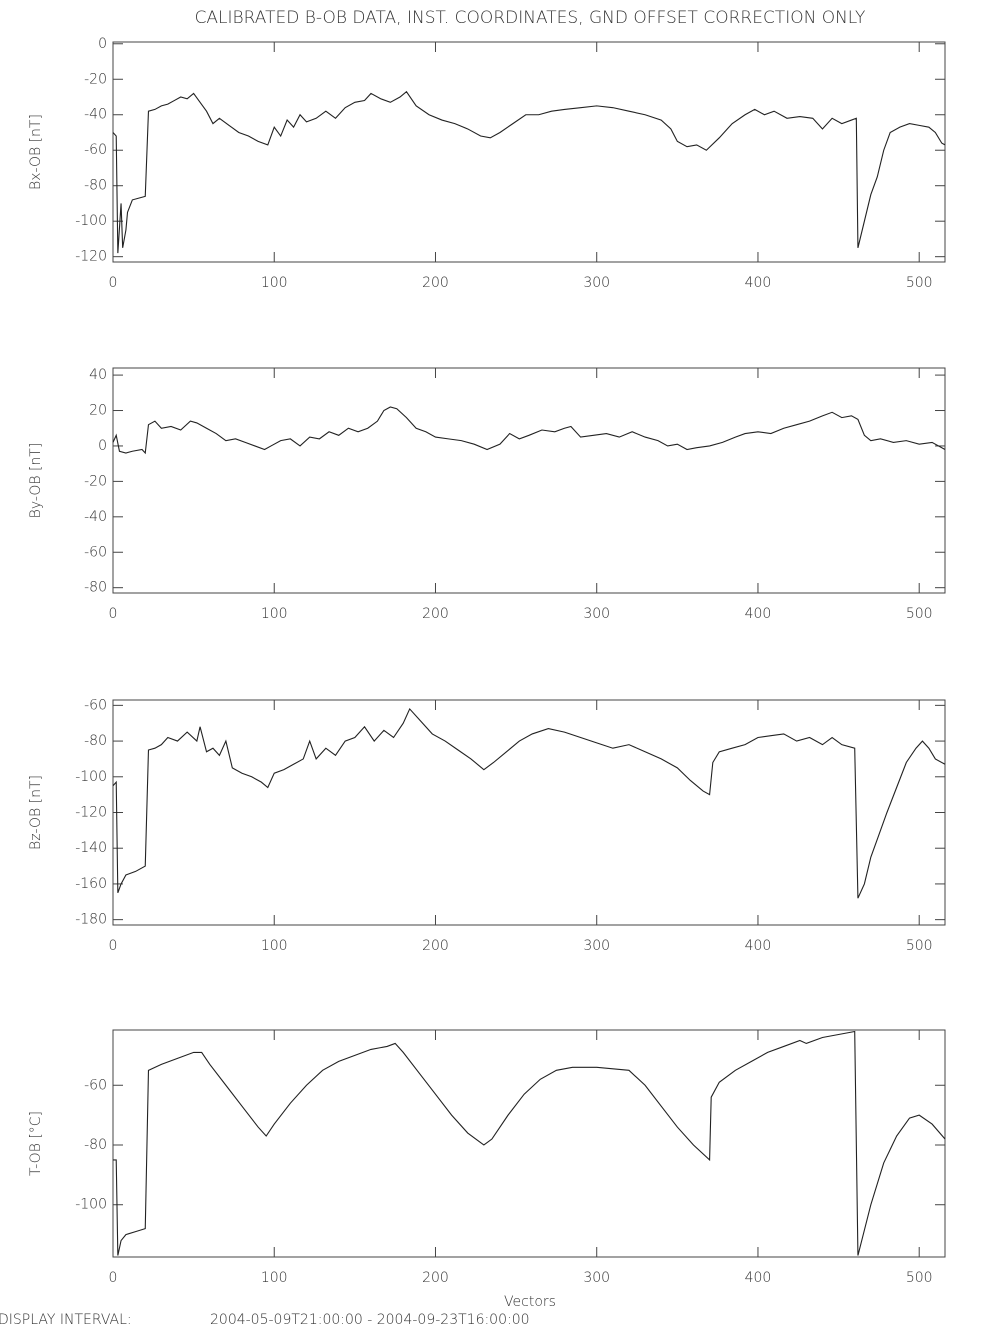  I want to click on y-tick-label: 20, so click(98, 411).